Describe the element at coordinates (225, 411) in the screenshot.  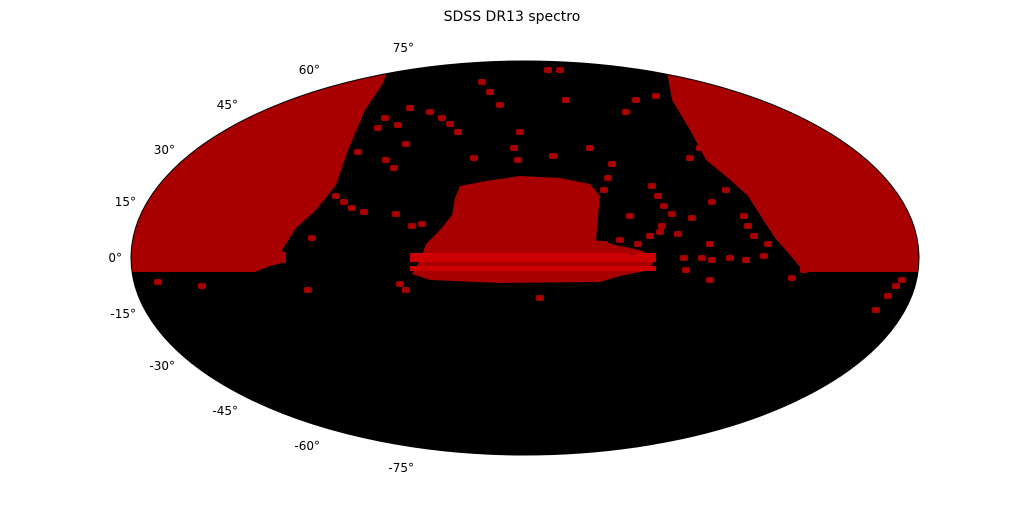
I see `lat-label-m45: -45°` at that location.